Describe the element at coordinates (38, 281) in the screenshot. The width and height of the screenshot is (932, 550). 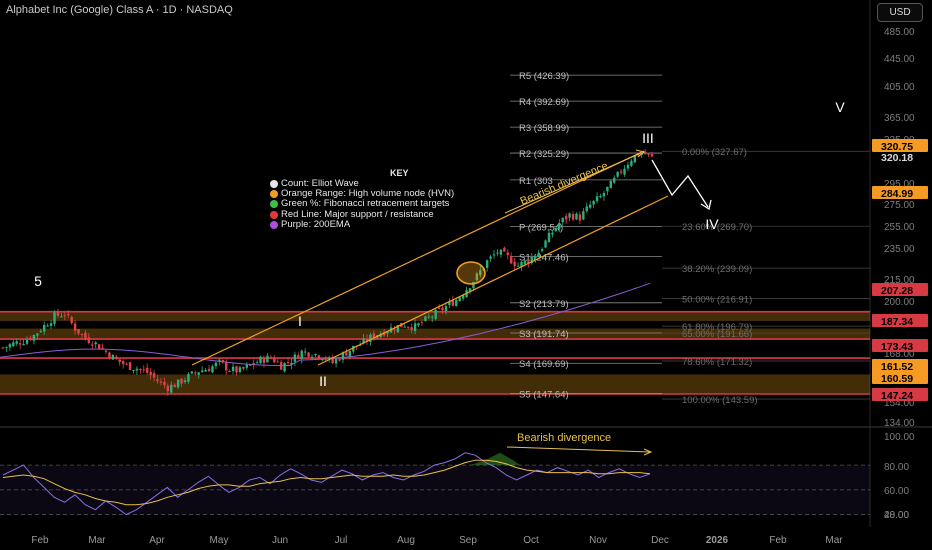
I see `wave-label: 5` at that location.